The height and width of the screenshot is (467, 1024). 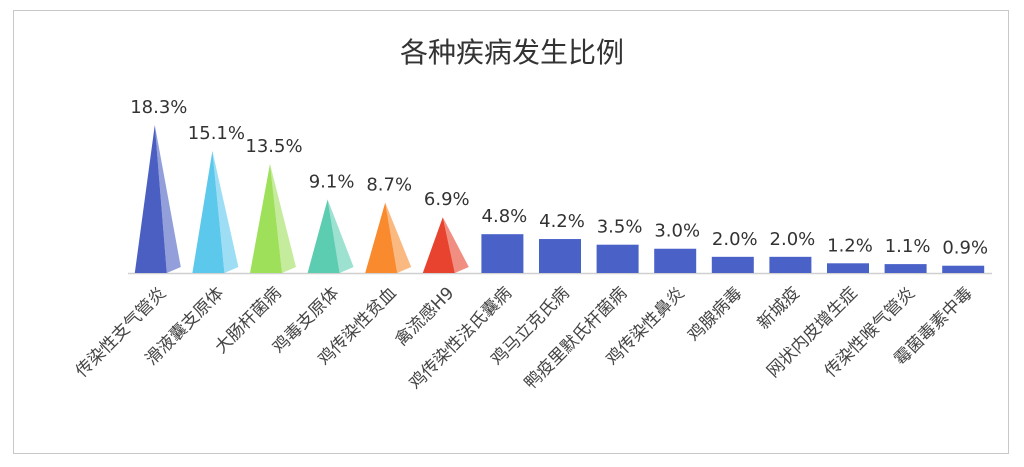 What do you see at coordinates (620, 227) in the screenshot?
I see `data-label: 3.5%` at bounding box center [620, 227].